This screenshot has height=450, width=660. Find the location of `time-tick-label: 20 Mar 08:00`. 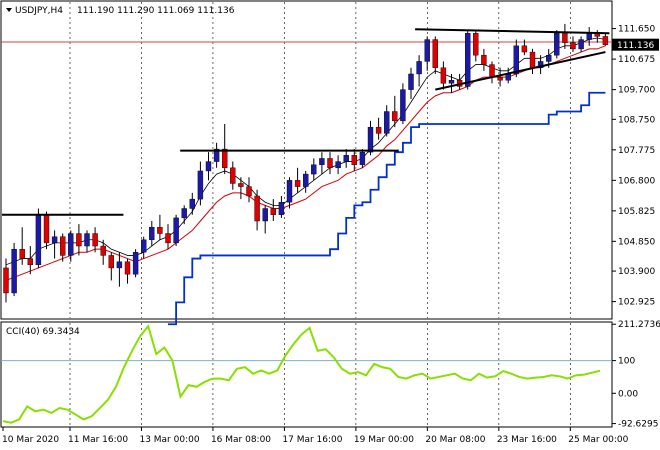

time-tick-label: 20 Mar 08:00 is located at coordinates (455, 440).